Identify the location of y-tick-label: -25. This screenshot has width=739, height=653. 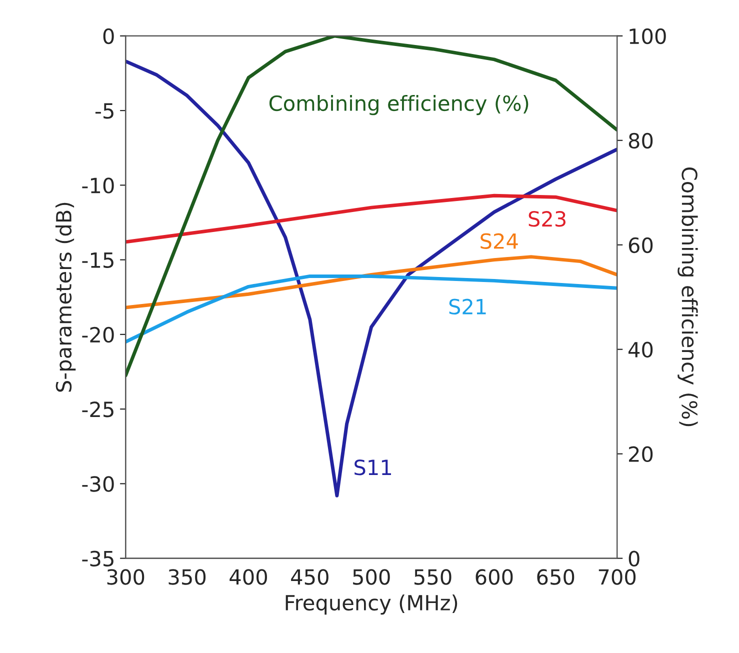
(98, 410).